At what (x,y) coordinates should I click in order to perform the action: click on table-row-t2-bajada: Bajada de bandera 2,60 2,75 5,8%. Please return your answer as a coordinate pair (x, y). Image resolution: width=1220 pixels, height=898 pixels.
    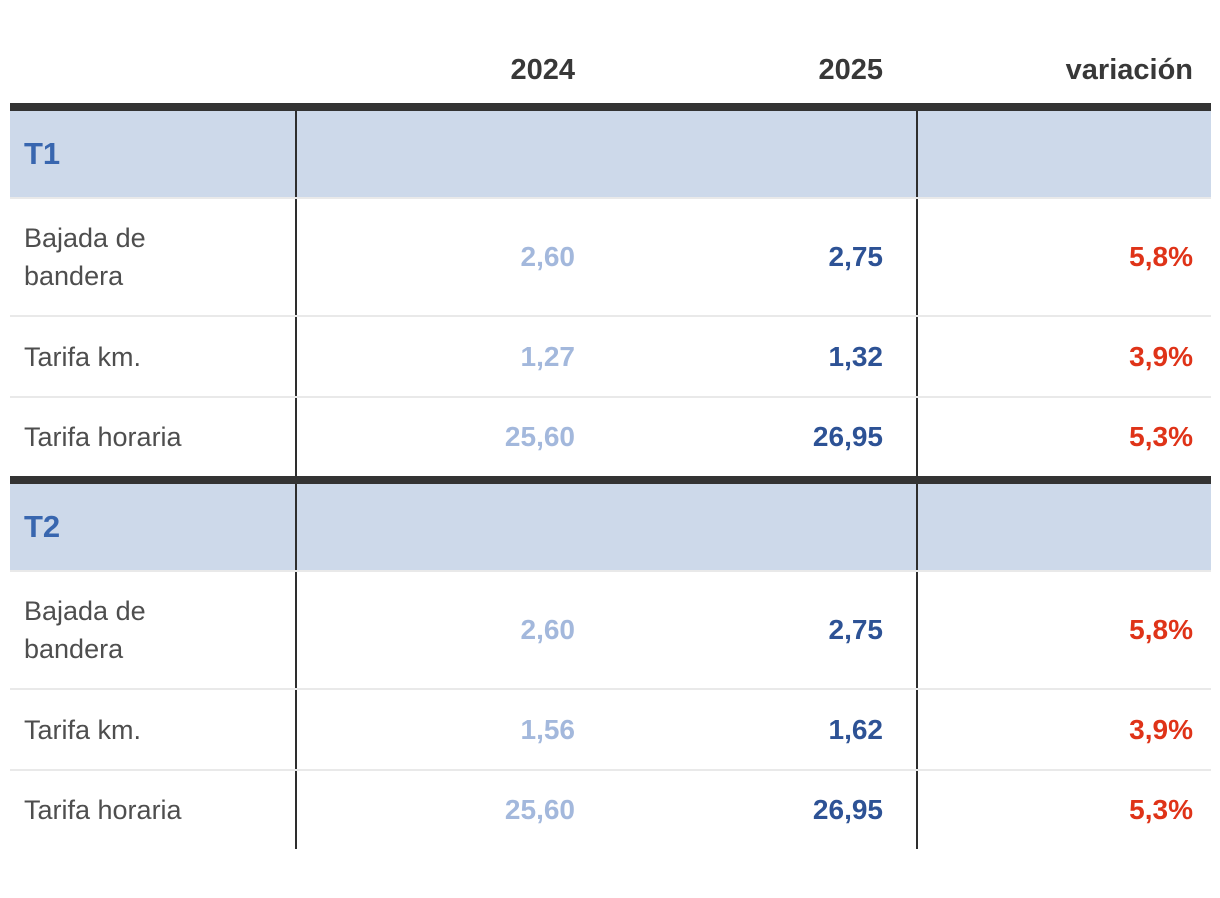
    Looking at the image, I should click on (610, 629).